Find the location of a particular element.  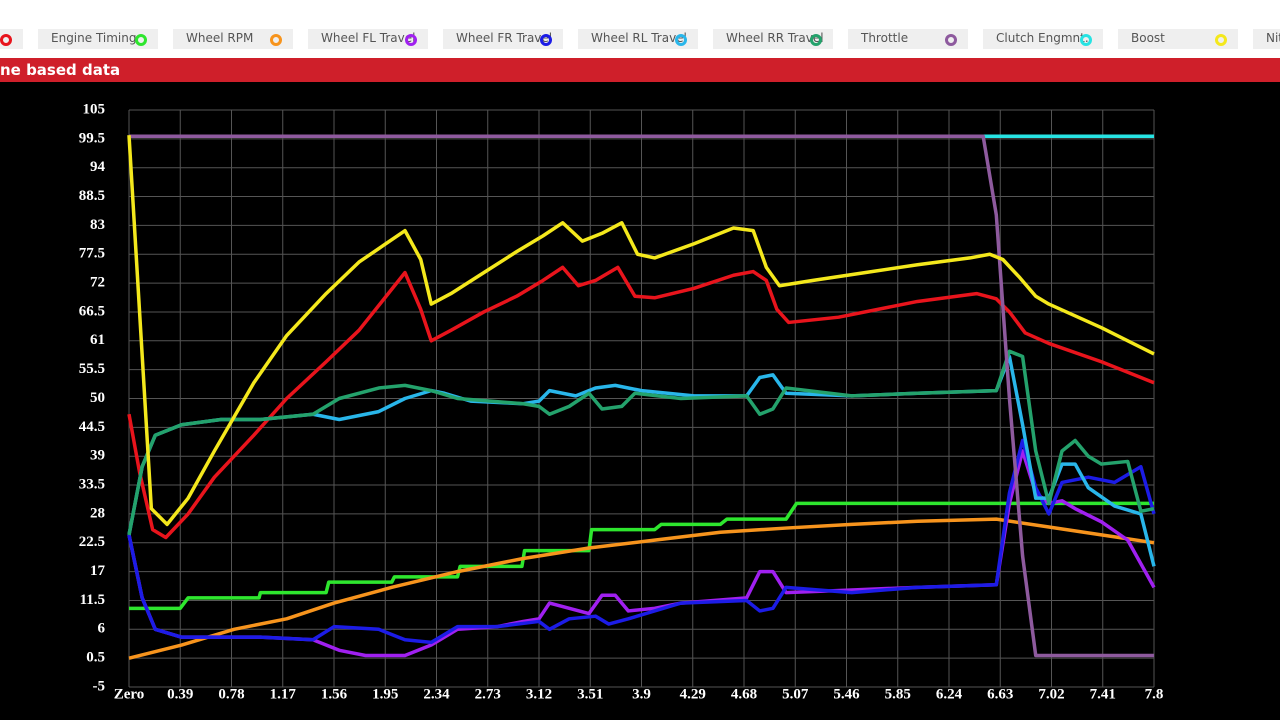

legend-label: Nit is located at coordinates (1273, 38).